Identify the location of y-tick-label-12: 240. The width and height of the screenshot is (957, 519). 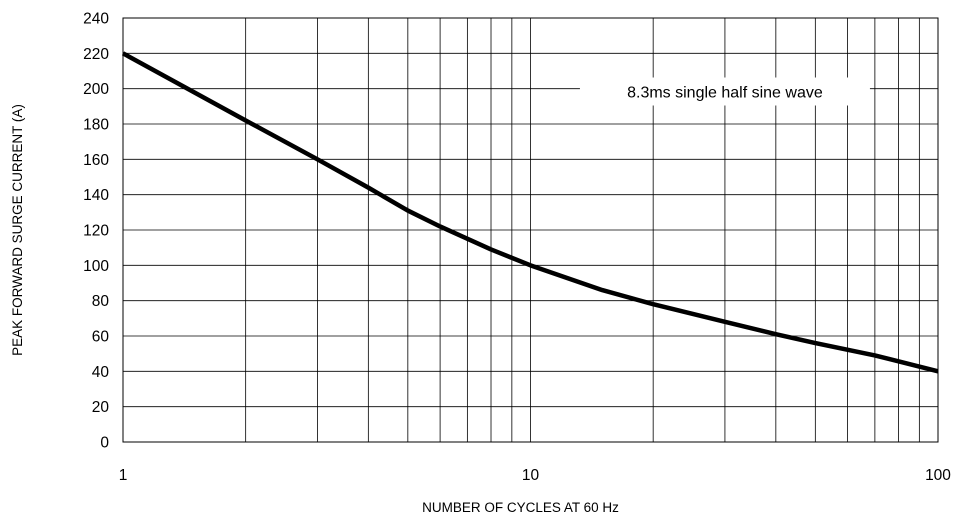
(96, 19).